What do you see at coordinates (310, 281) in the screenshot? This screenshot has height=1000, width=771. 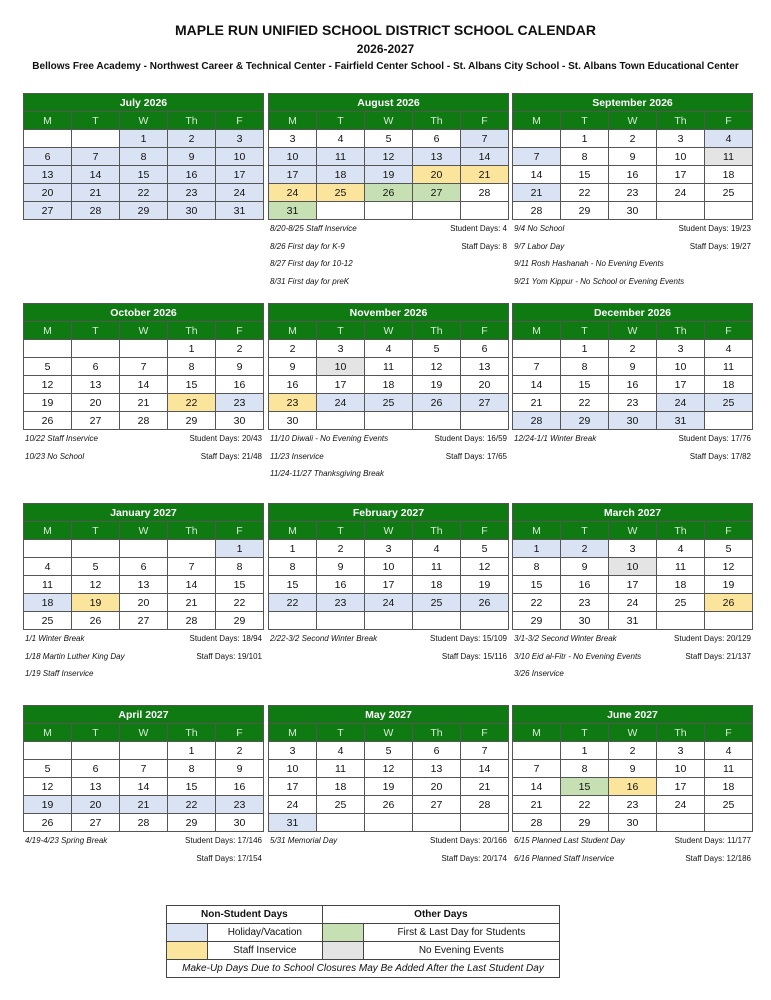 I see `note-event: 8/31 First day for preK` at bounding box center [310, 281].